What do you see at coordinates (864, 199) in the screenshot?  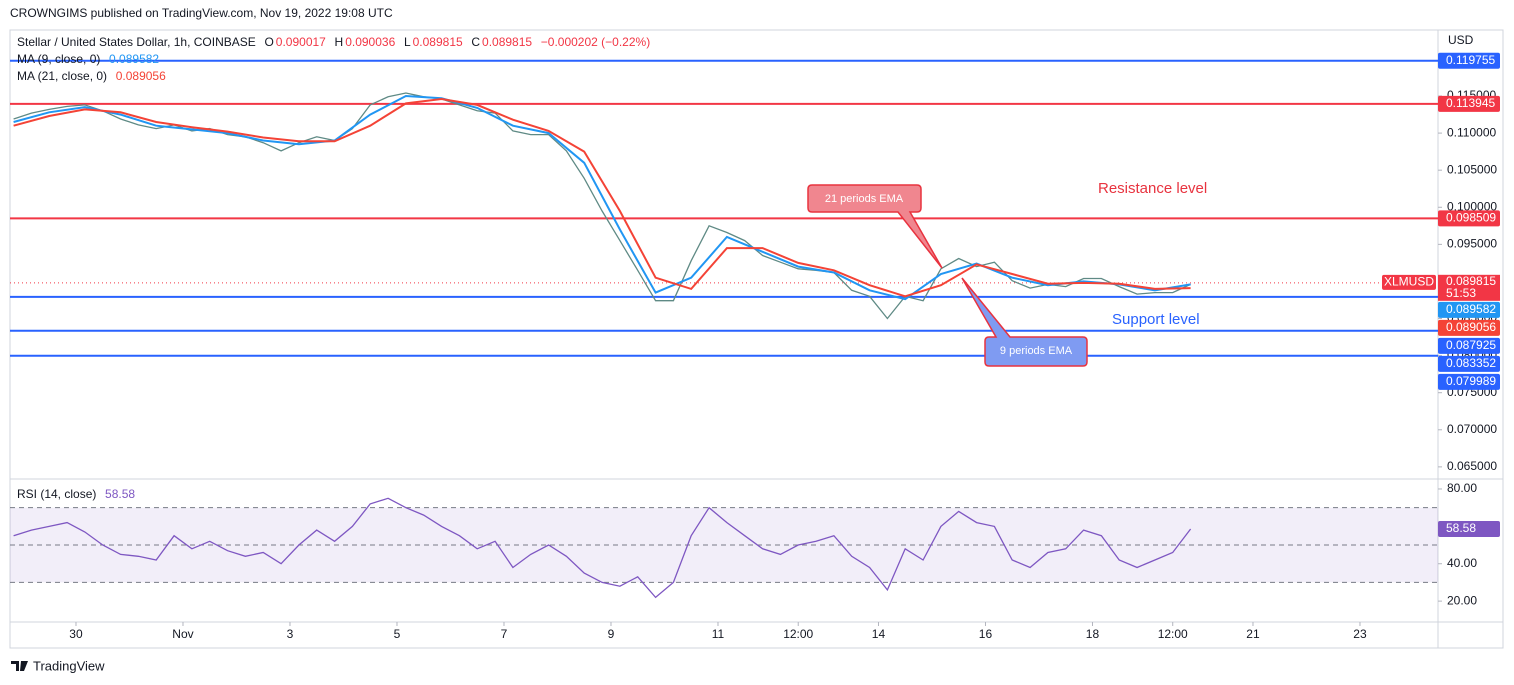 I see `callout-ema21-text: 21 periods EMA` at bounding box center [864, 199].